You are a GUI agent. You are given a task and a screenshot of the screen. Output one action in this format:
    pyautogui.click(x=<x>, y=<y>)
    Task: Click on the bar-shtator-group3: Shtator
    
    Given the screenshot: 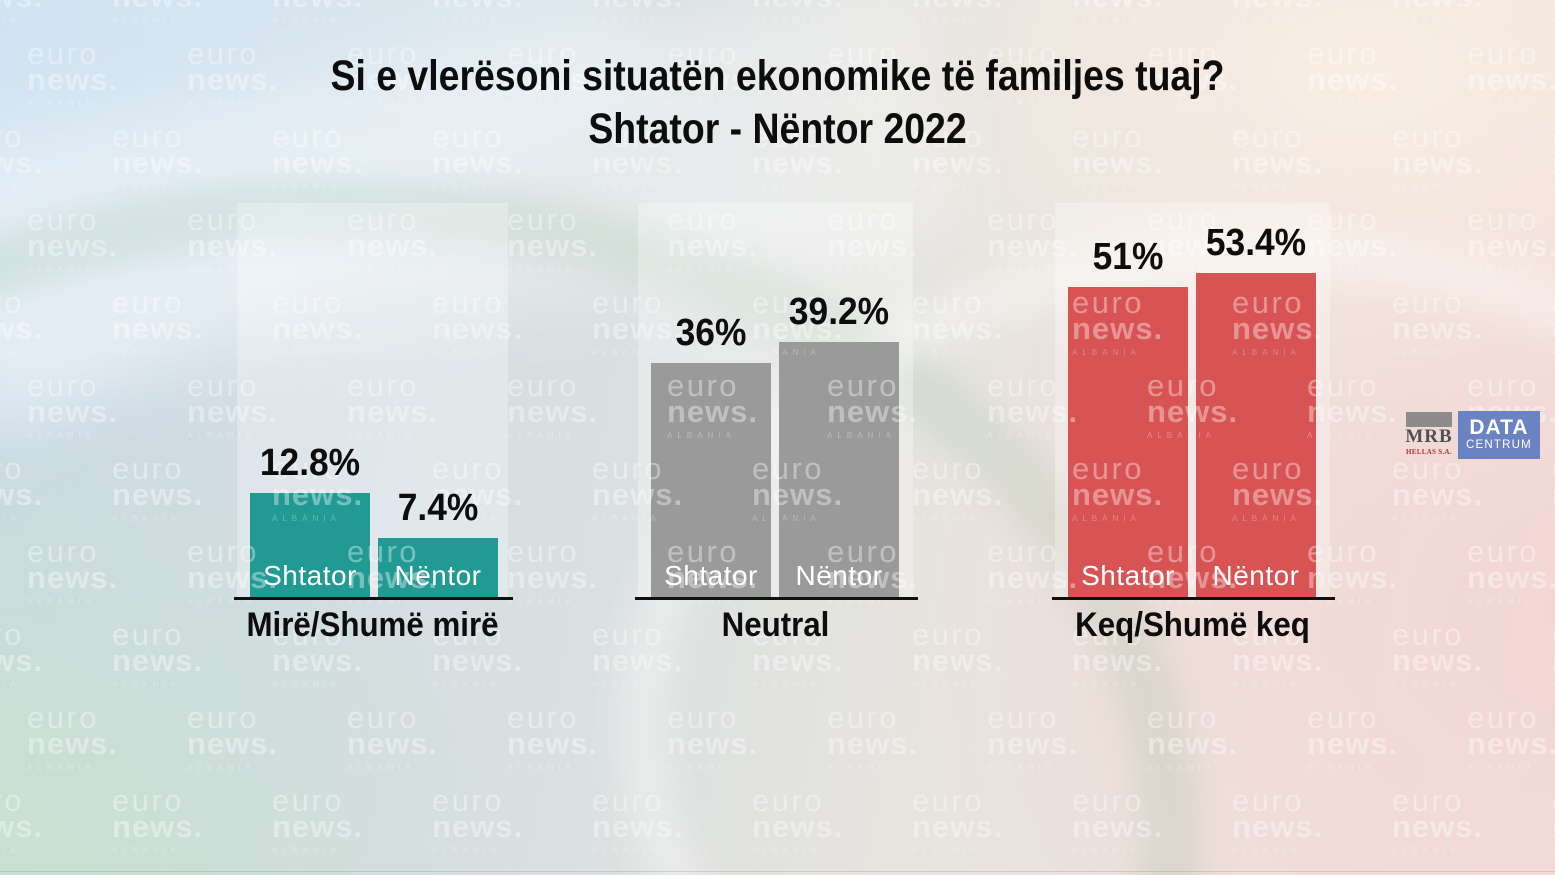 What is the action you would take?
    pyautogui.click(x=1128, y=443)
    